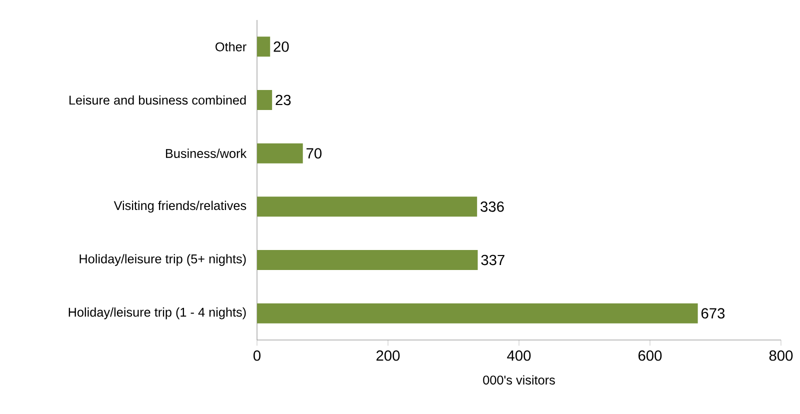 This screenshot has height=414, width=800. What do you see at coordinates (256, 355) in the screenshot?
I see `x-tick-label: 0` at bounding box center [256, 355].